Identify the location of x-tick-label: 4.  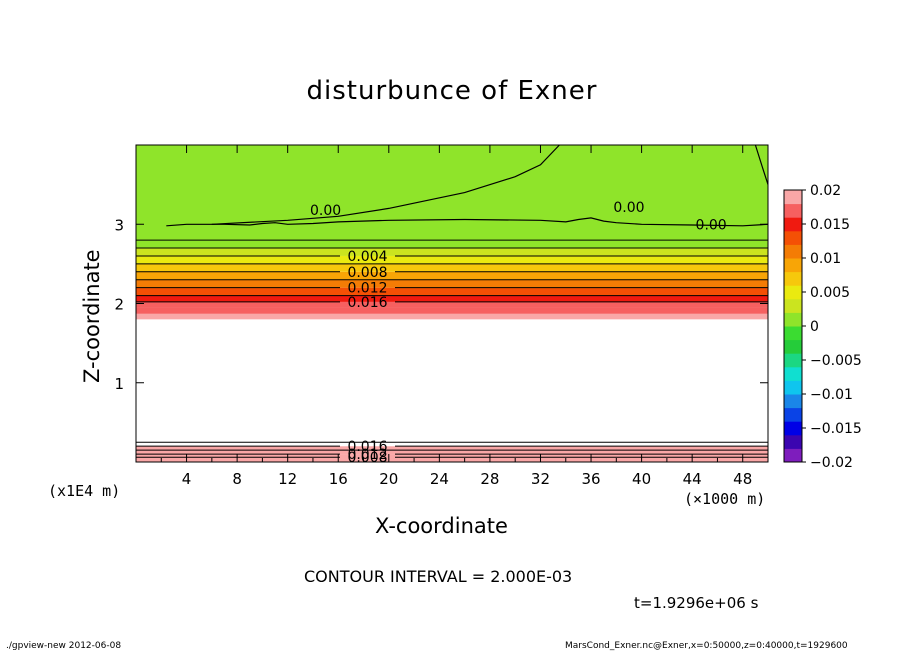
(187, 479).